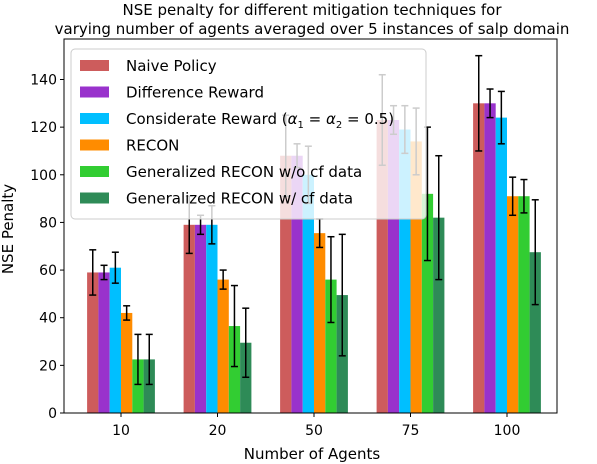 Image resolution: width=597 pixels, height=464 pixels. I want to click on error-bar-considerate-reward-1-2-0-5--10, so click(115, 267).